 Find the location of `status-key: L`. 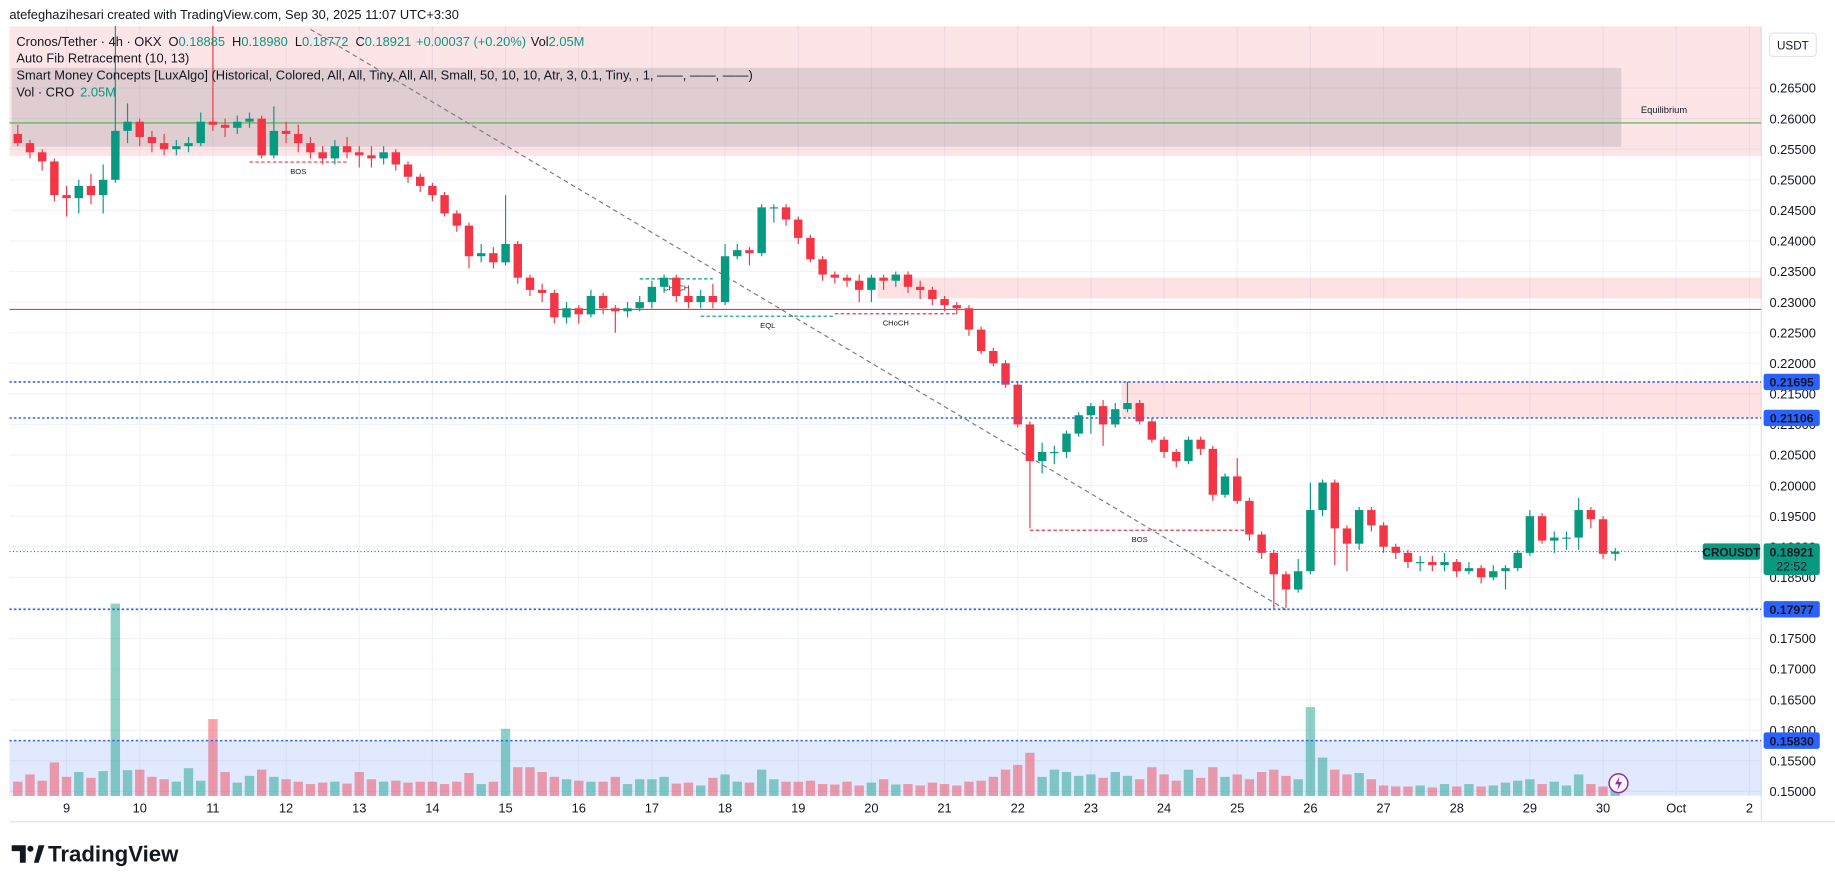

status-key: L is located at coordinates (298, 41).